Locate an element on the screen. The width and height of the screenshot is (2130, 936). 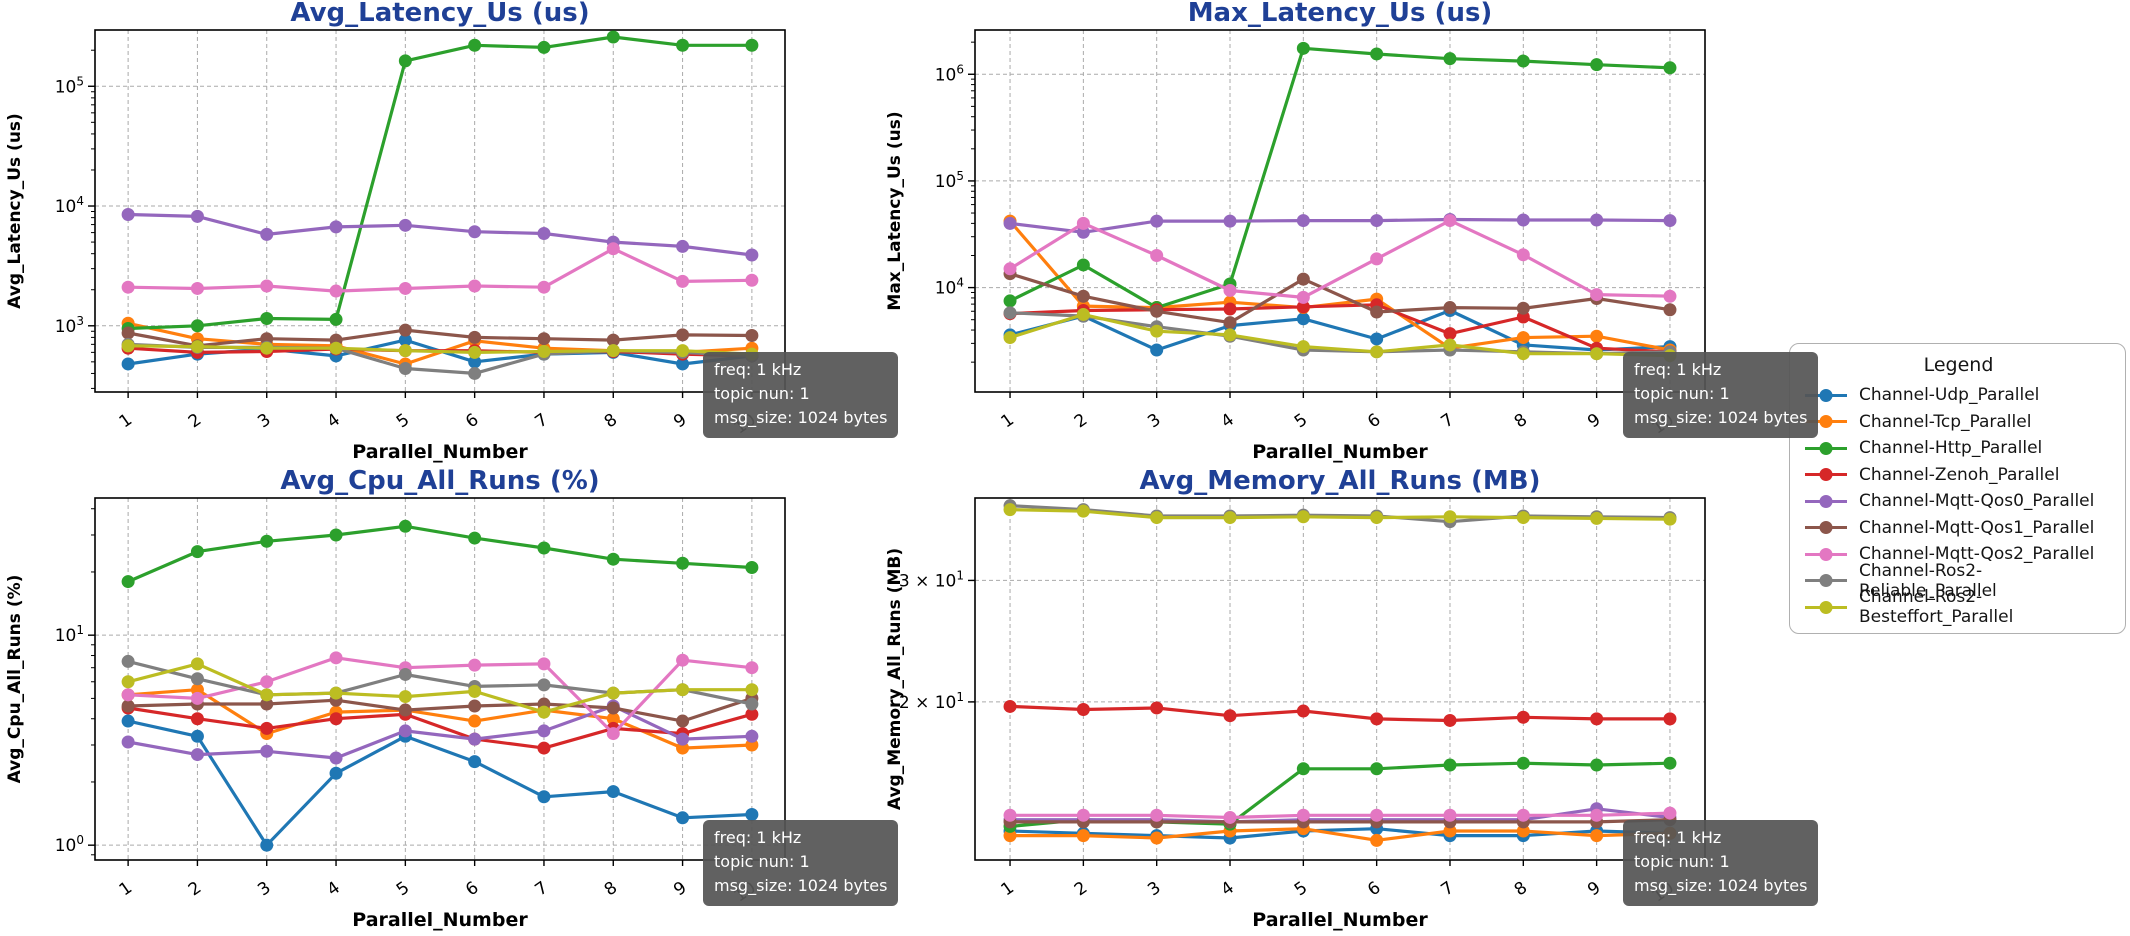
x-axis-label: Parallel_Number is located at coordinates (1340, 452).